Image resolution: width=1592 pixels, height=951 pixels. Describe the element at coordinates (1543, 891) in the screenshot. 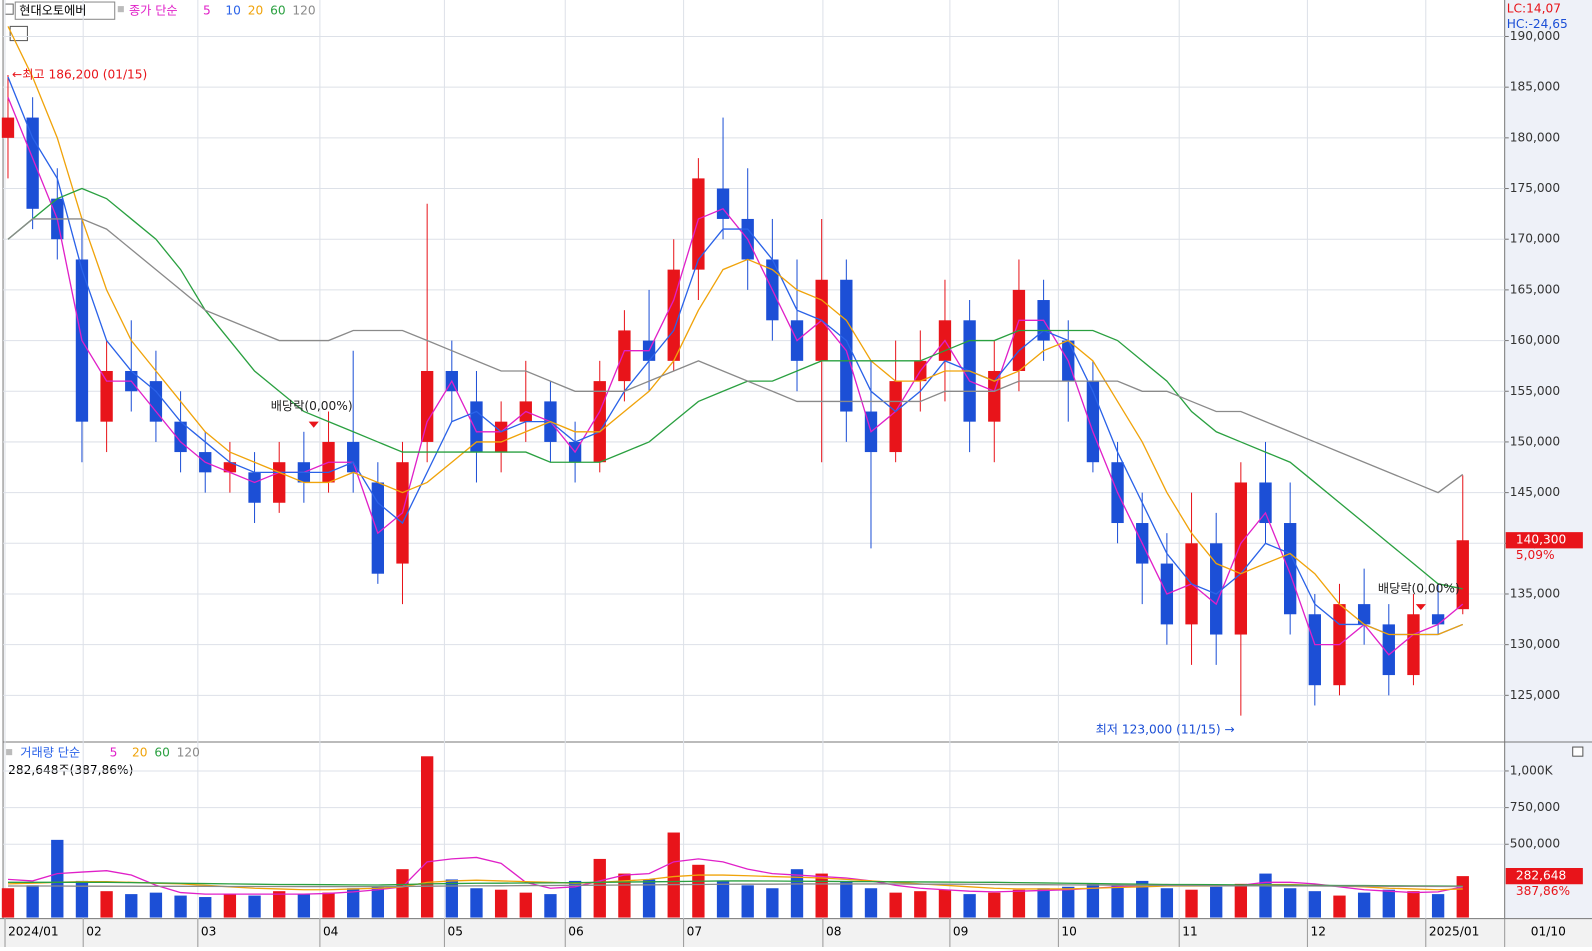

I see `last-volume-ratio: 387,86%` at that location.